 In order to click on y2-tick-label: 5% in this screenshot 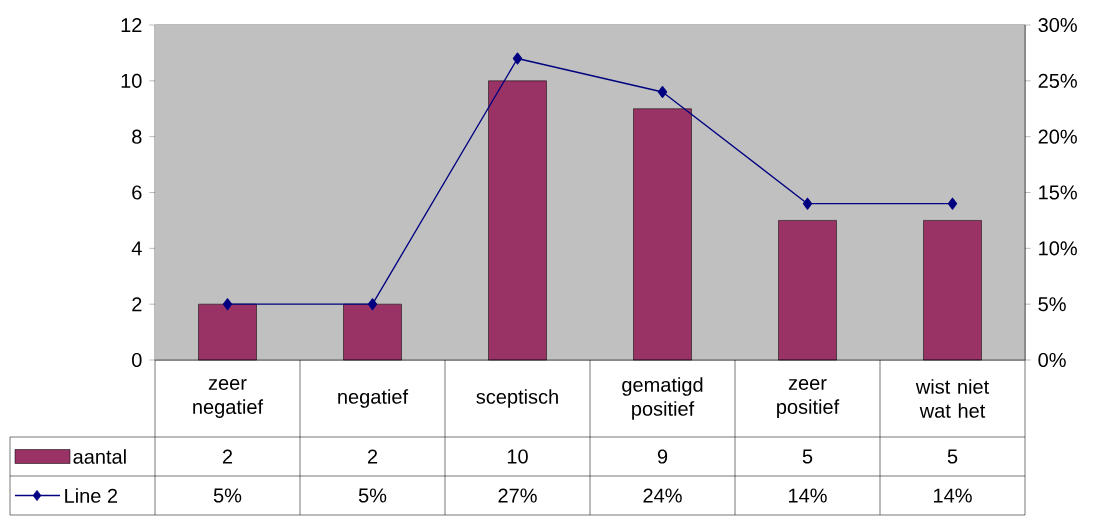, I will do `click(1052, 304)`.